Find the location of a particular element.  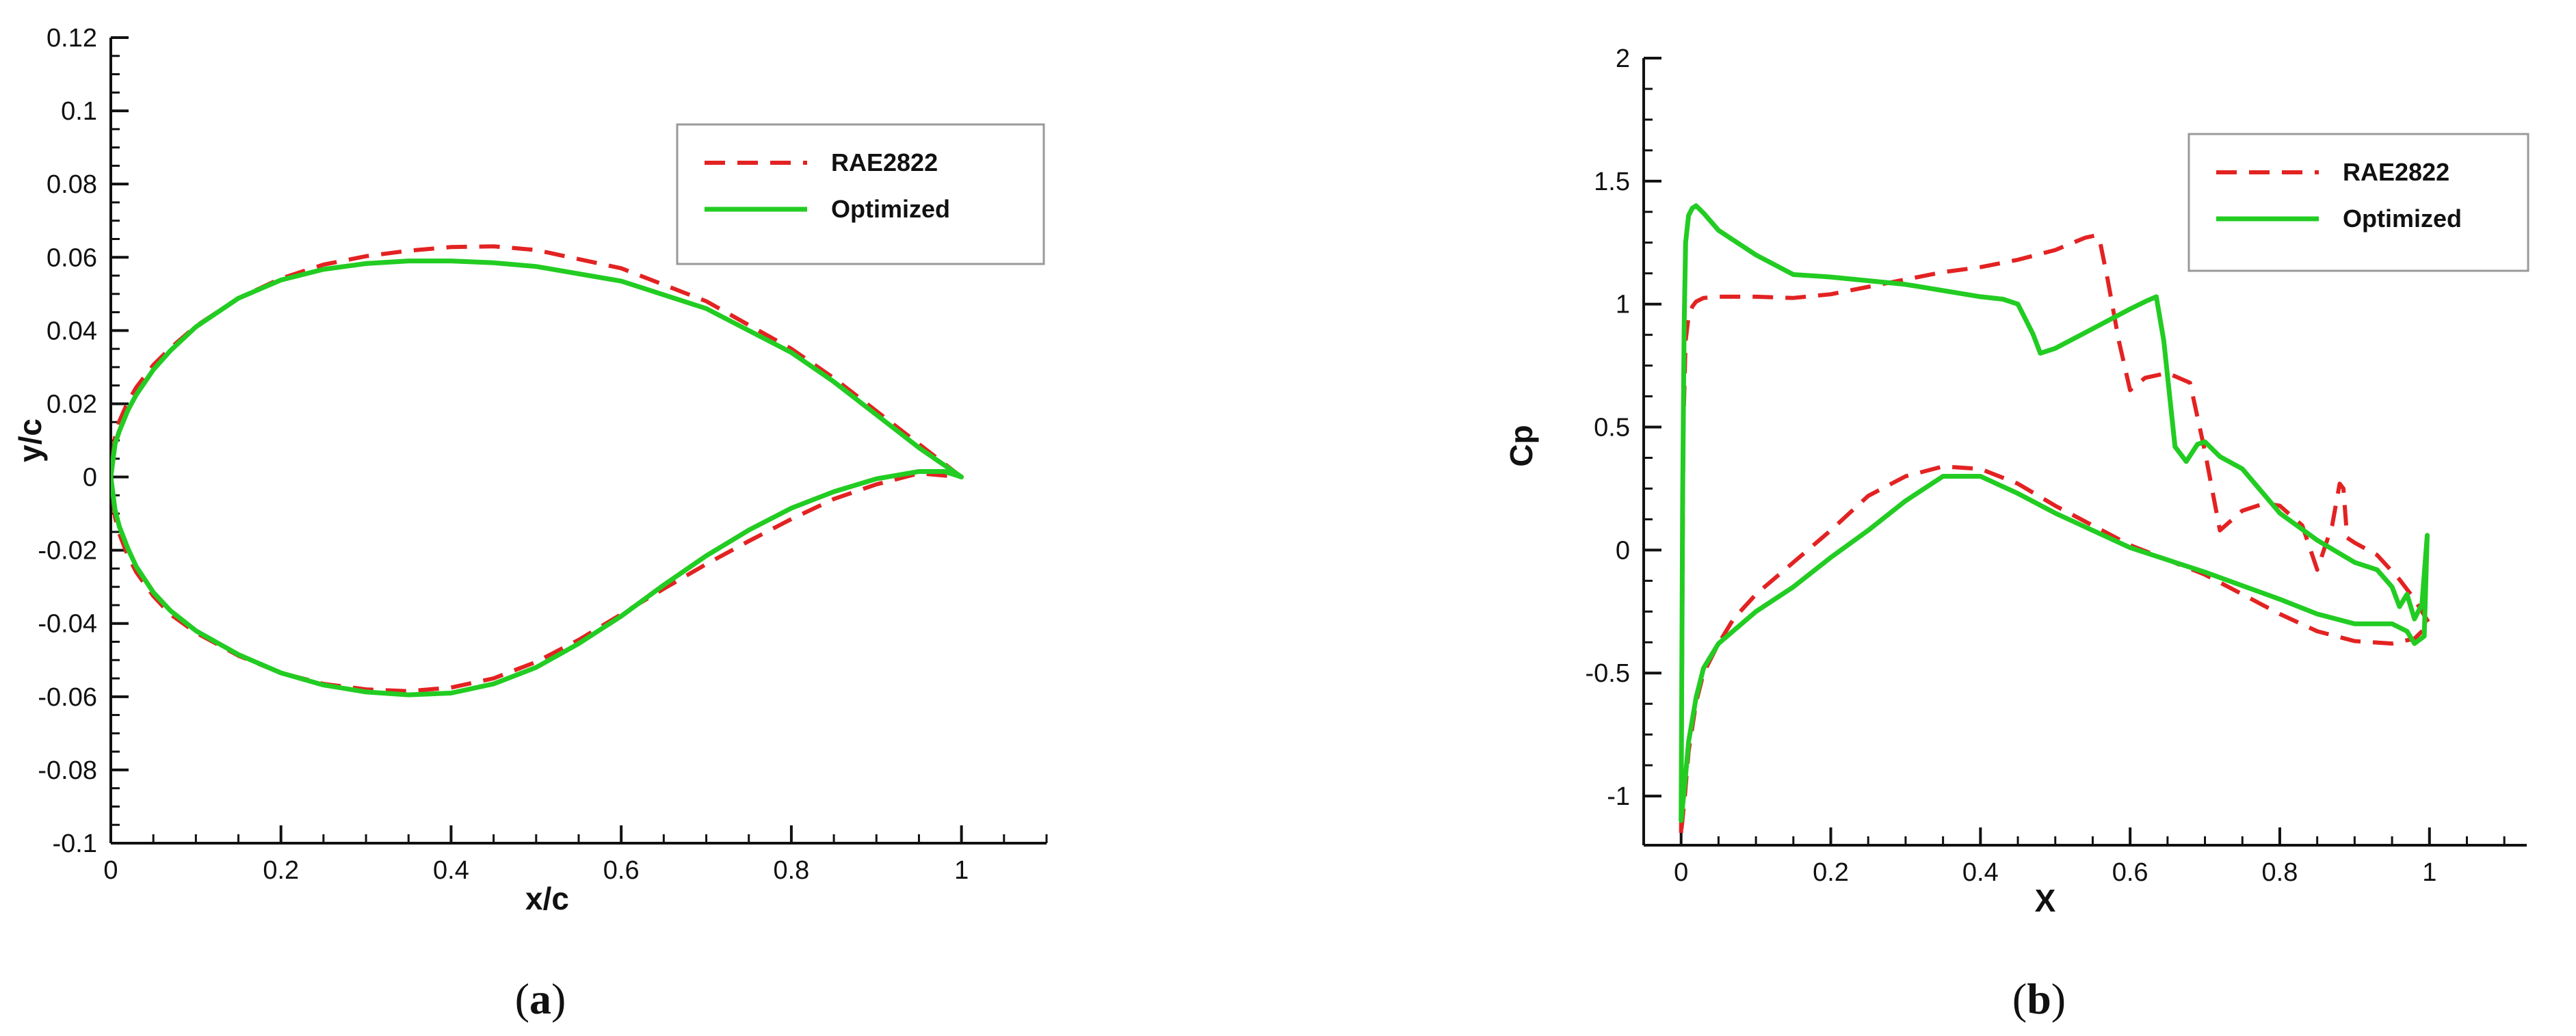

y-tick-label: 0.1 is located at coordinates (79, 111).